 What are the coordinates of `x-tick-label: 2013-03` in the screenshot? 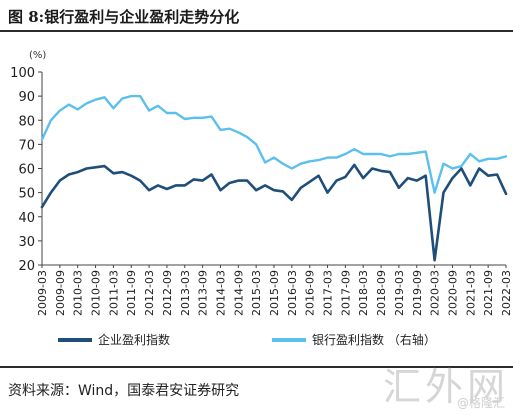 It's located at (185, 293).